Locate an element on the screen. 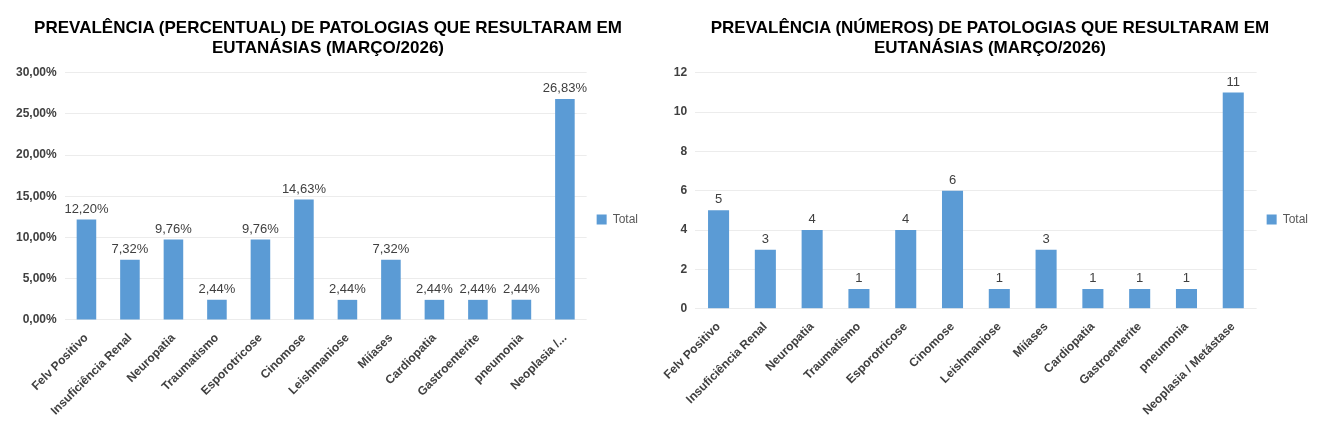  chart-title: PREVALÊNCIA (NÚMEROS) DE PATOLOGIAS QUE RESULTARAM EM EUTANÁSIAS (MARÇO/2026) is located at coordinates (990, 37).